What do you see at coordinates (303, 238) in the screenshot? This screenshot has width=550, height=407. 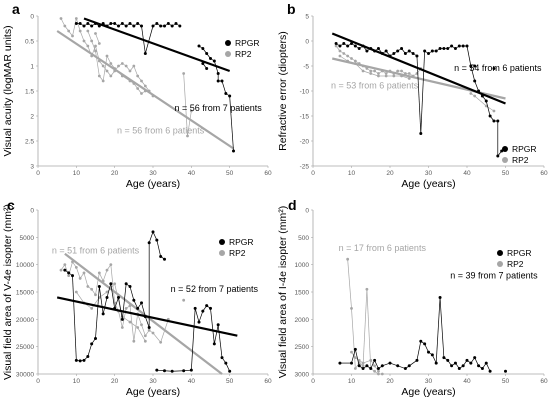 I see `y-tick-label: 500` at bounding box center [303, 238].